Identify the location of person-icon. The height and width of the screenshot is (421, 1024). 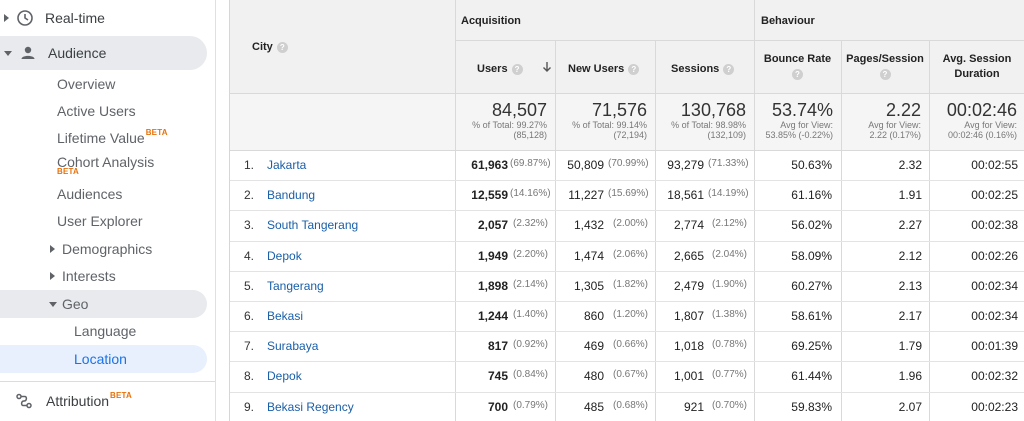
(28, 52).